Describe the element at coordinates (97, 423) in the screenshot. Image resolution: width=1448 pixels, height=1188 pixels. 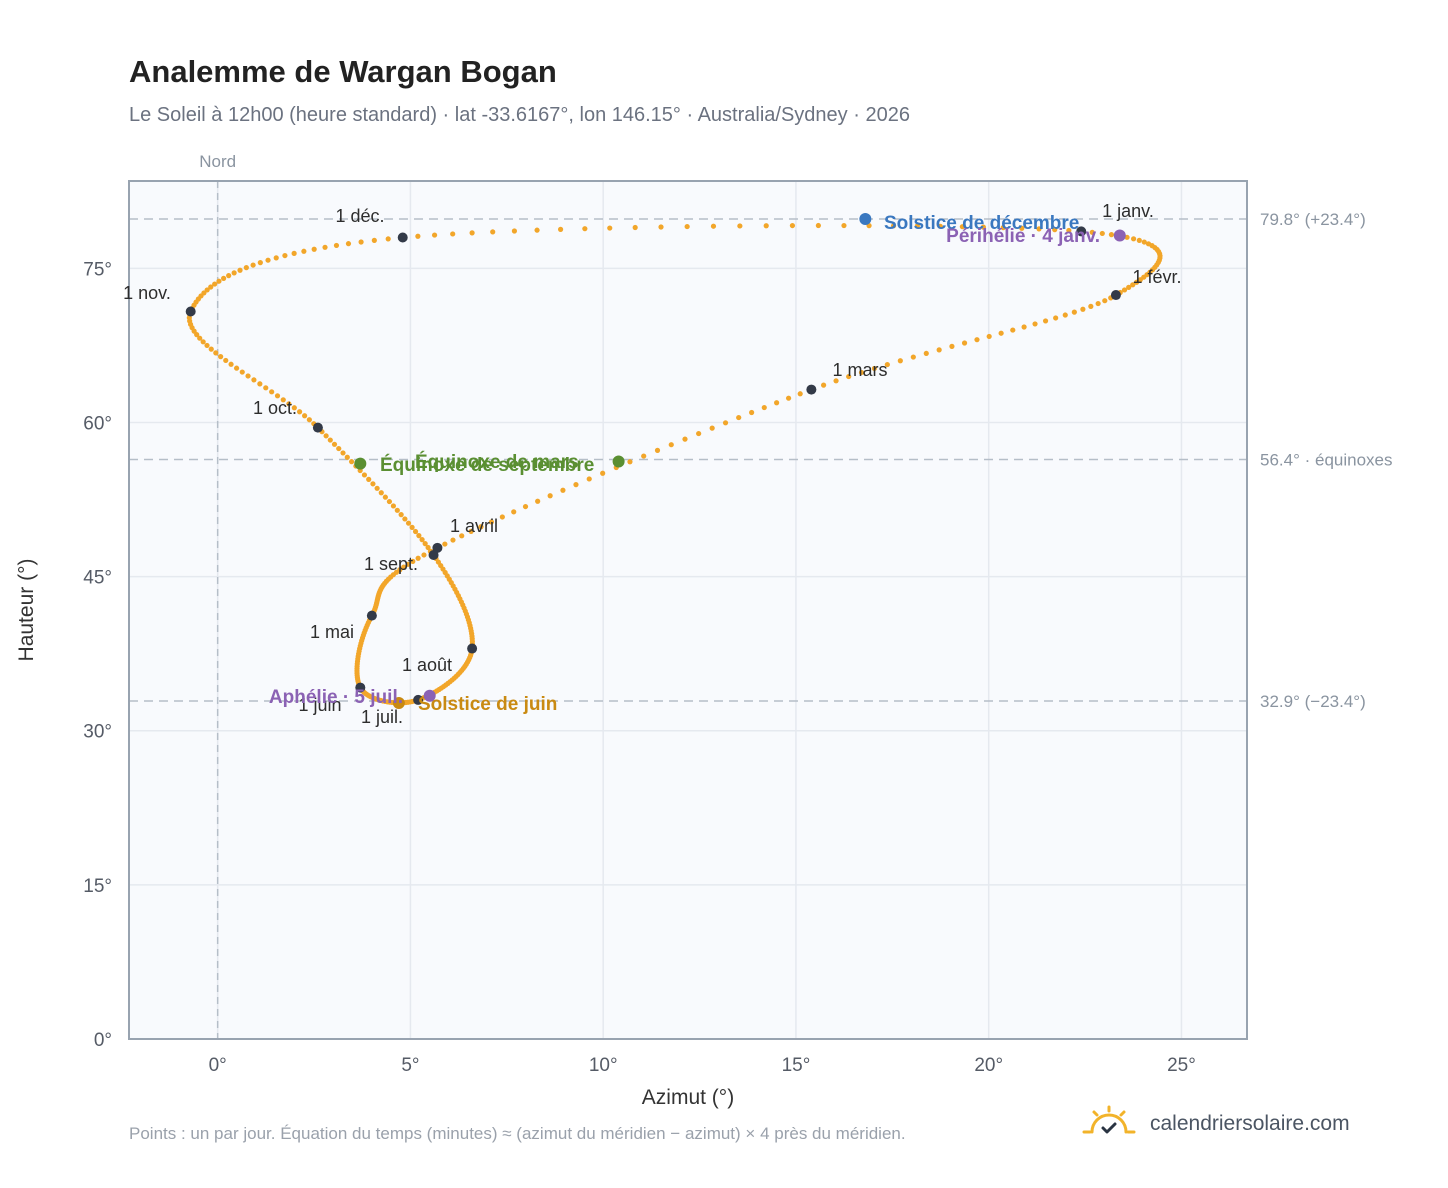
I see `y-tick-label: 60°` at that location.